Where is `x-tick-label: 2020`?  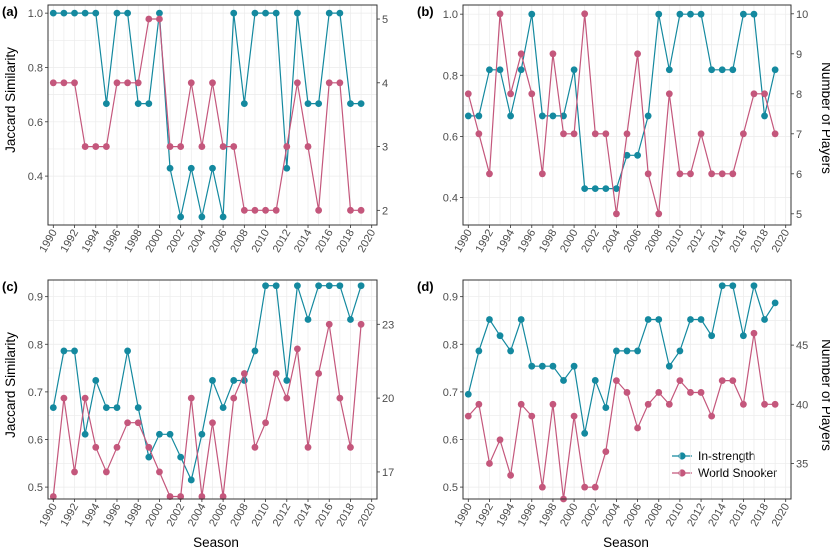 x-tick-label: 2020 is located at coordinates (367, 515).